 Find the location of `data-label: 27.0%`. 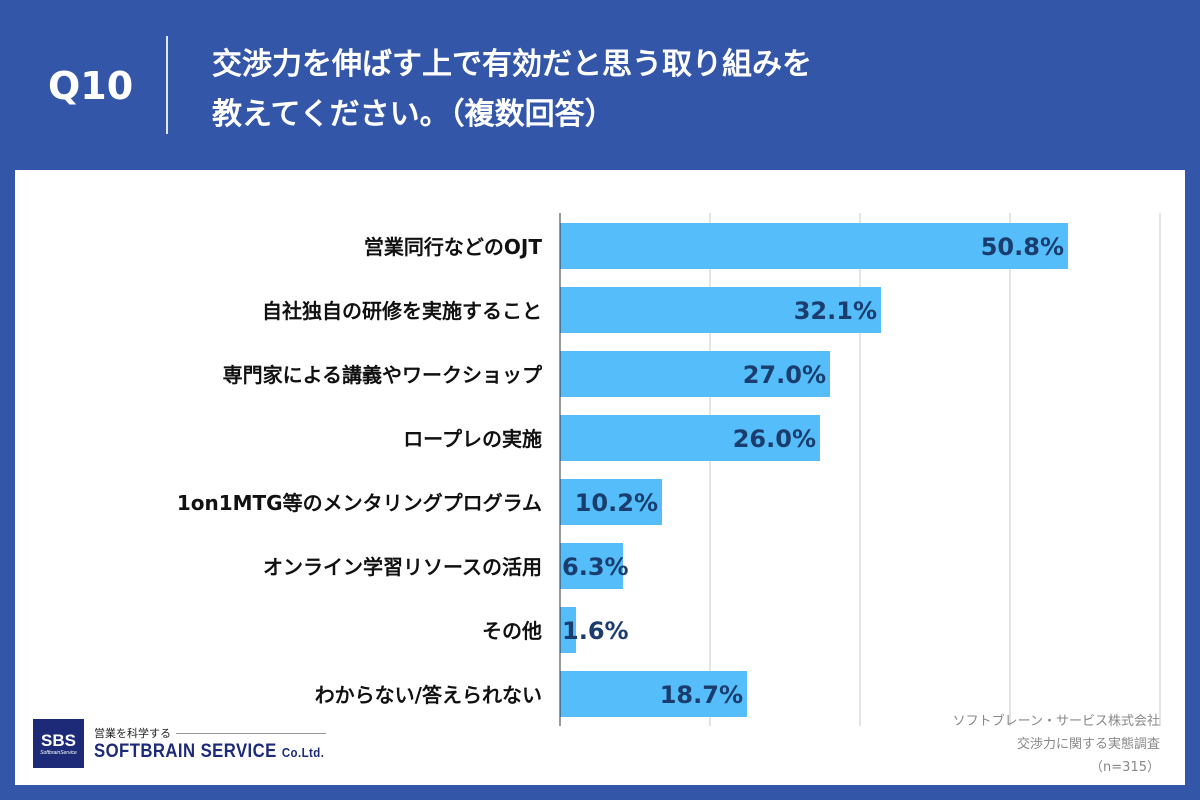

data-label: 27.0% is located at coordinates (784, 375).